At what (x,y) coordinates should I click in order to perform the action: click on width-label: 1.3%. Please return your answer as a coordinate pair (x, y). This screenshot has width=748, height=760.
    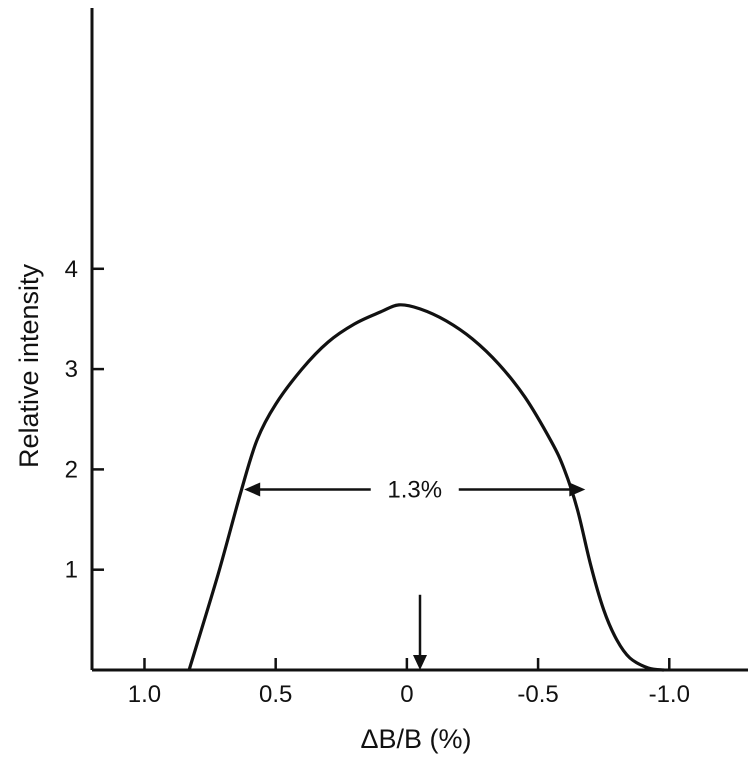
    Looking at the image, I should click on (414, 489).